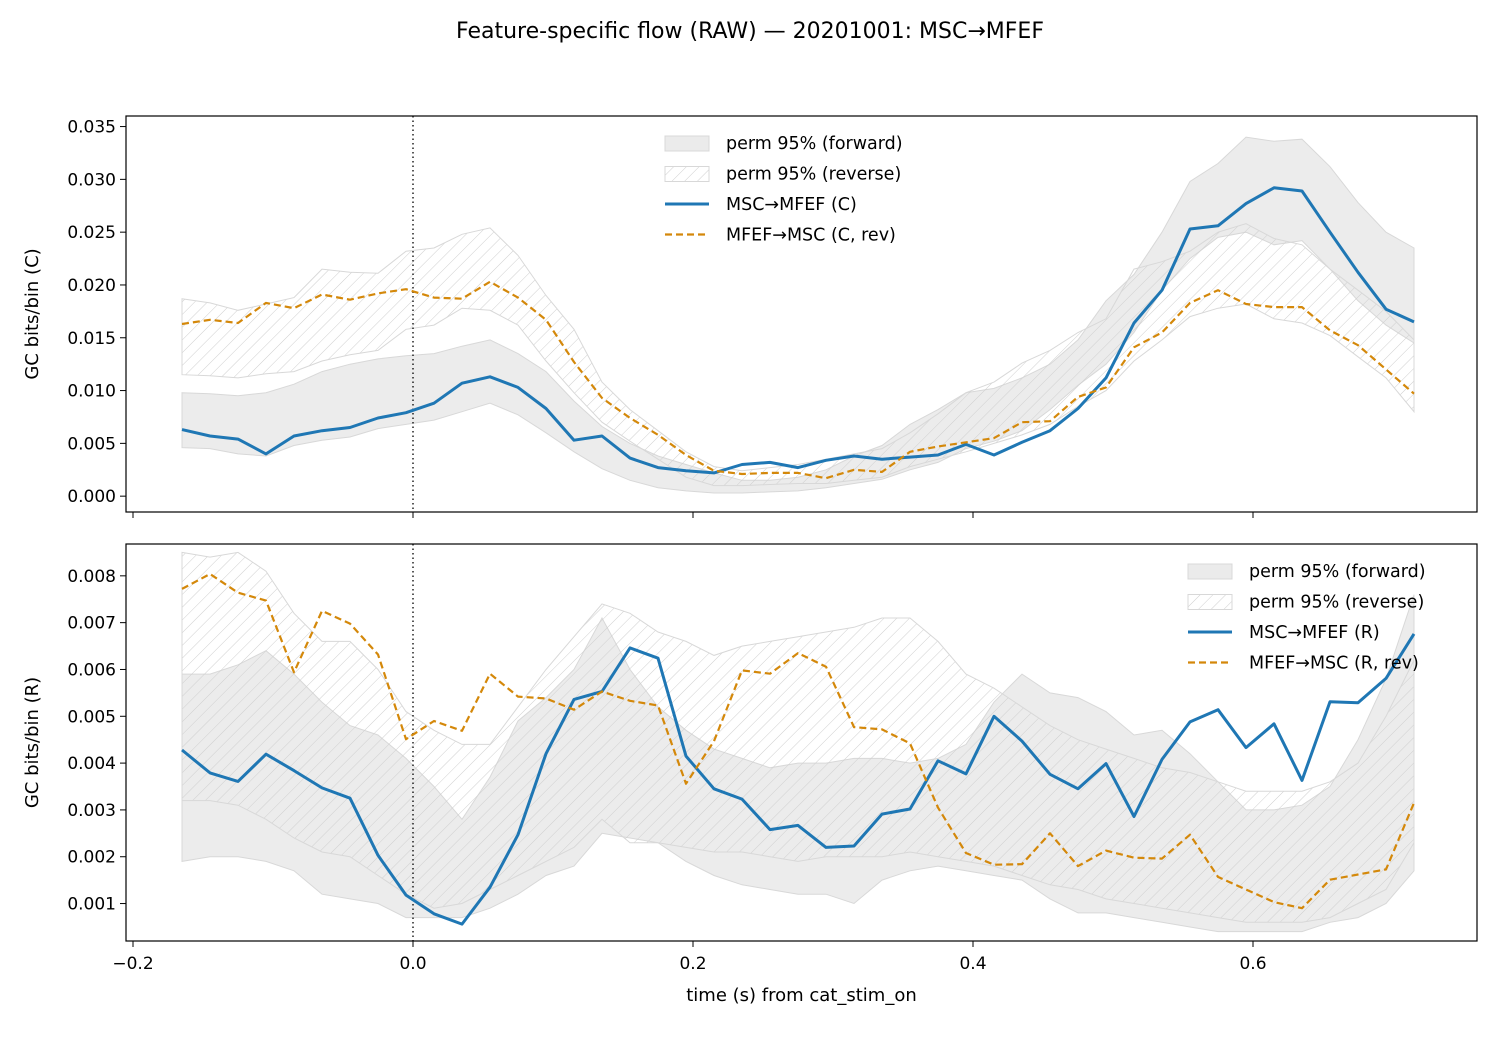  Describe the element at coordinates (91, 233) in the screenshot. I see `y-tick-label: 0.025` at that location.